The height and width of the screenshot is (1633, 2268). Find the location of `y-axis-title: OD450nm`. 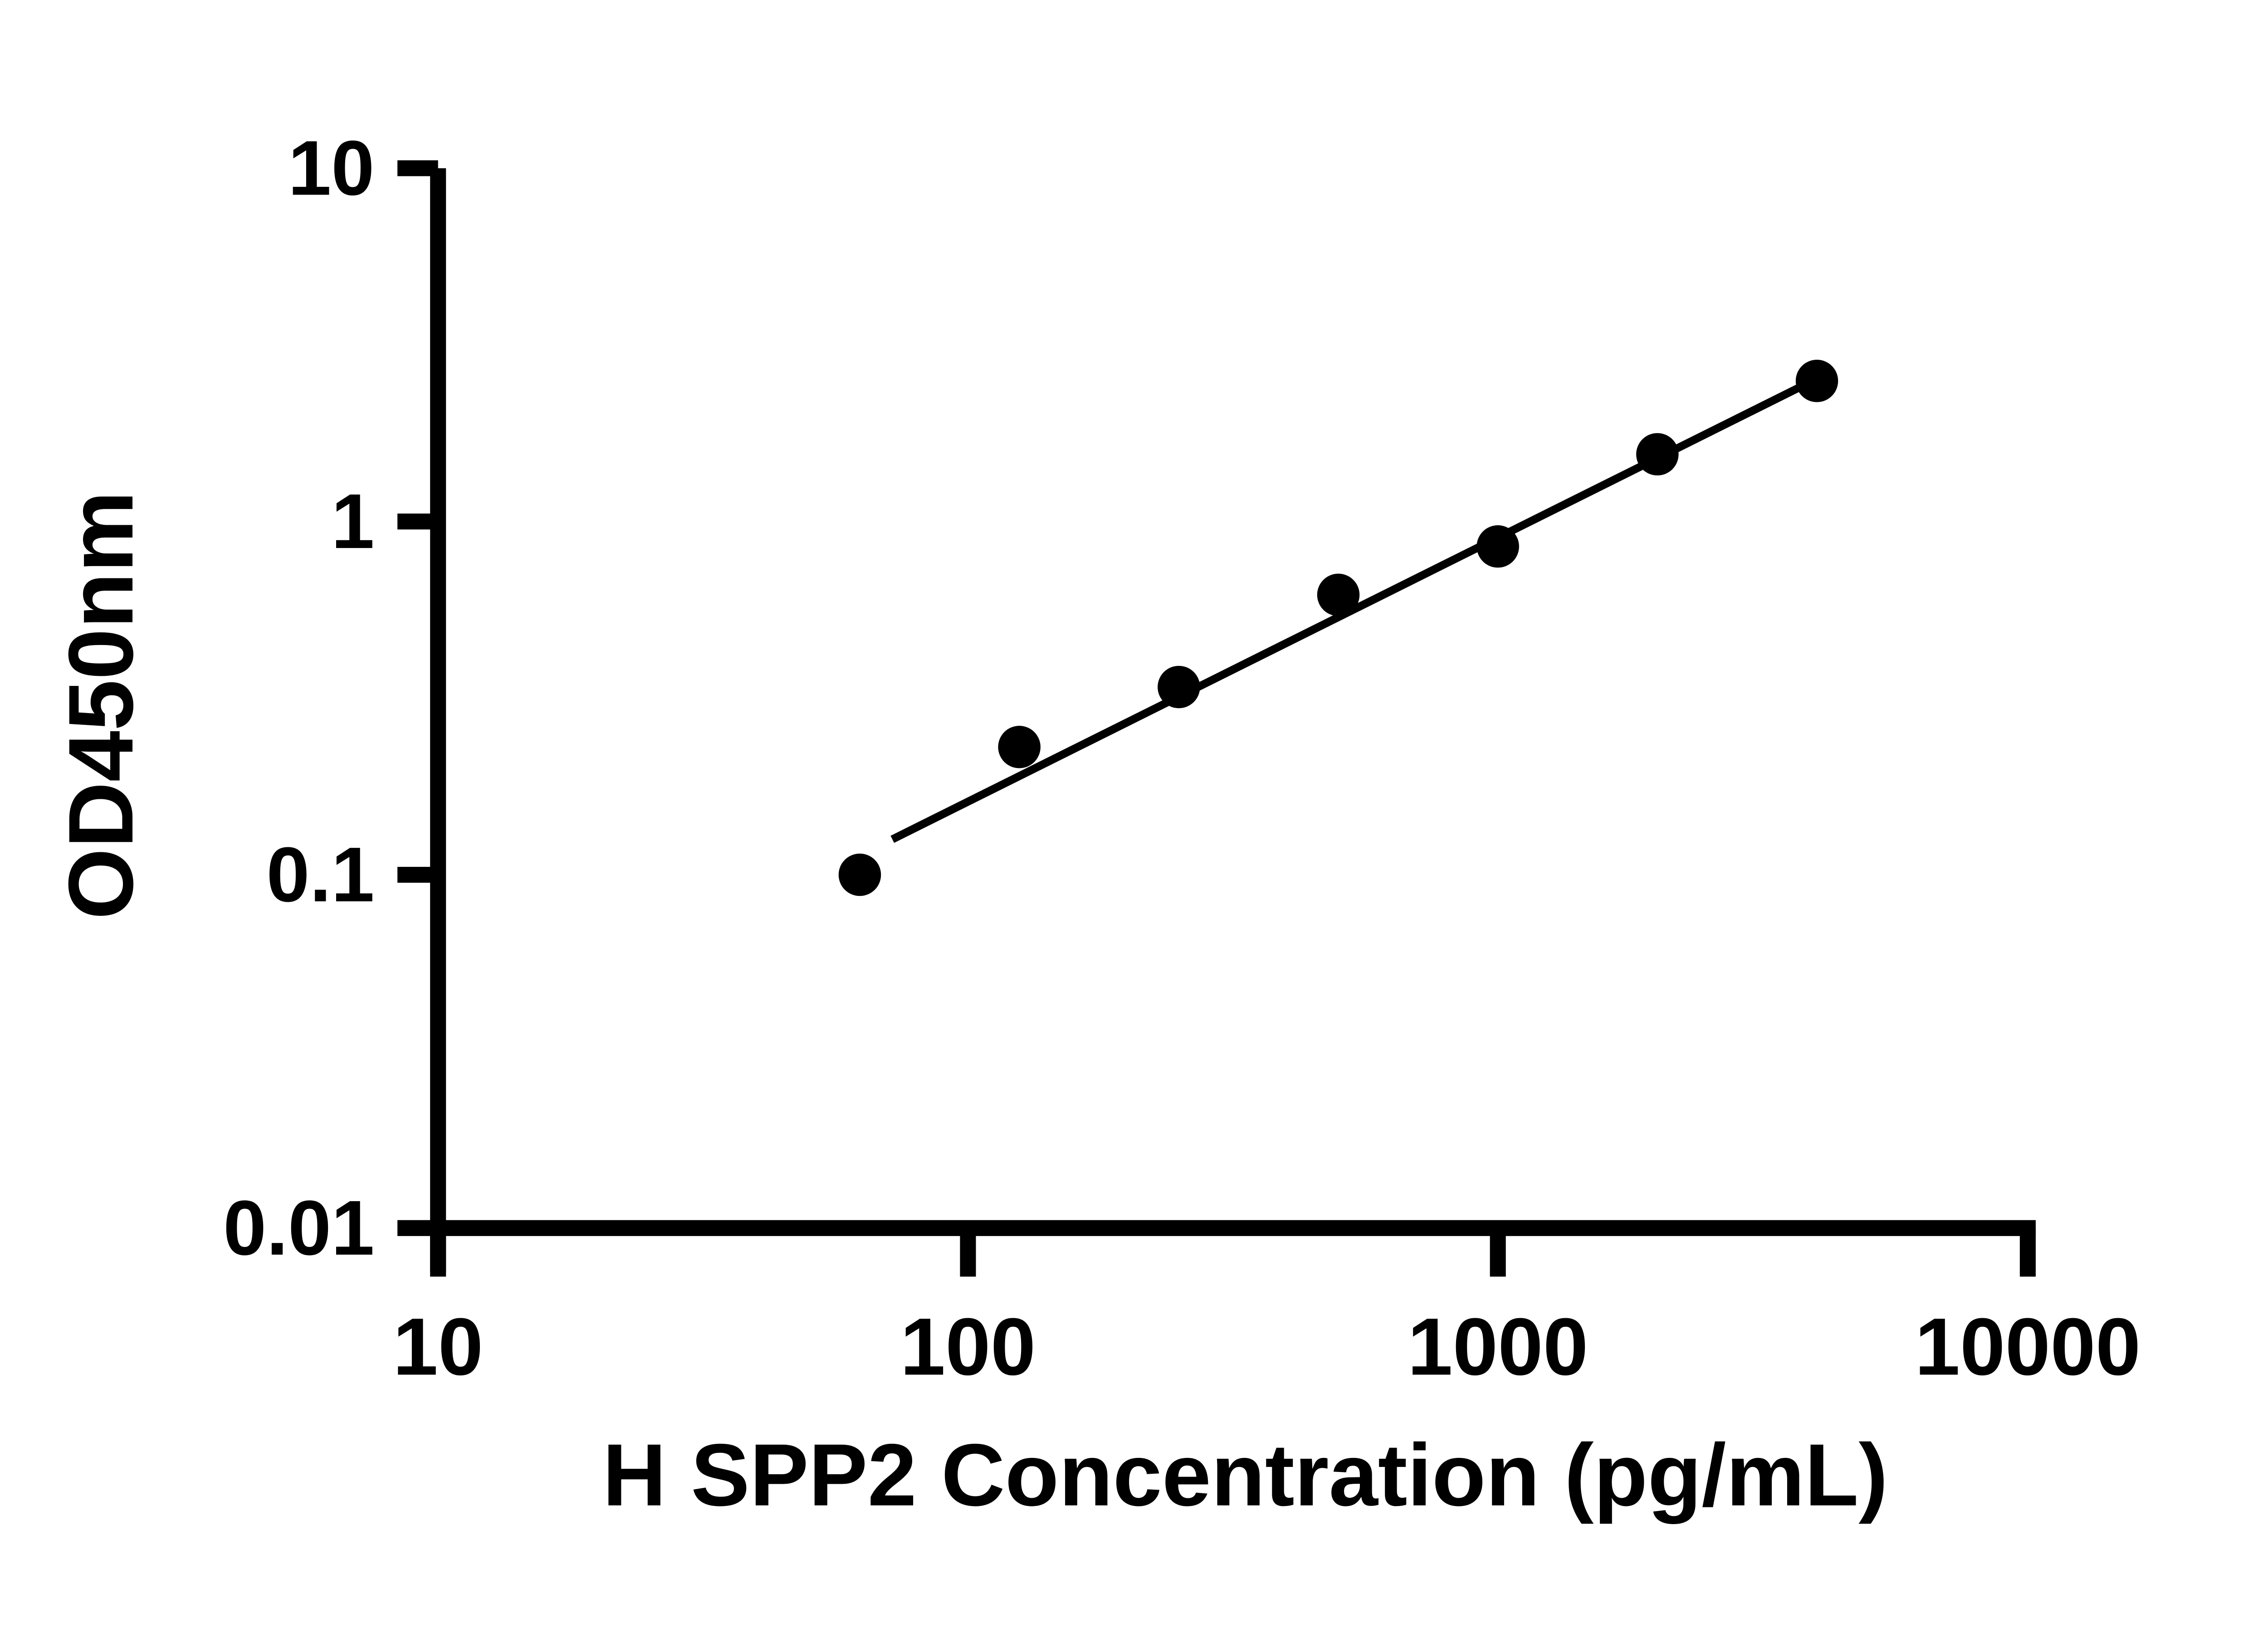

y-axis-title: OD450nm is located at coordinates (101, 705).